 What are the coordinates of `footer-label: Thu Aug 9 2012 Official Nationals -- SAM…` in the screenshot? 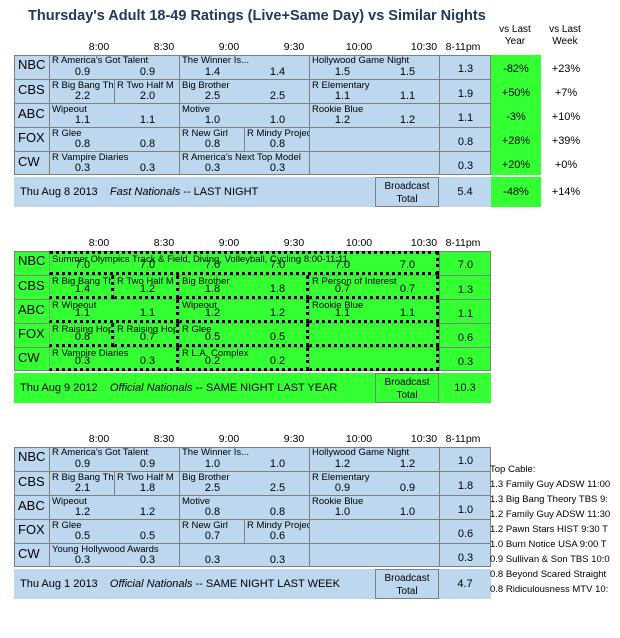 It's located at (178, 388).